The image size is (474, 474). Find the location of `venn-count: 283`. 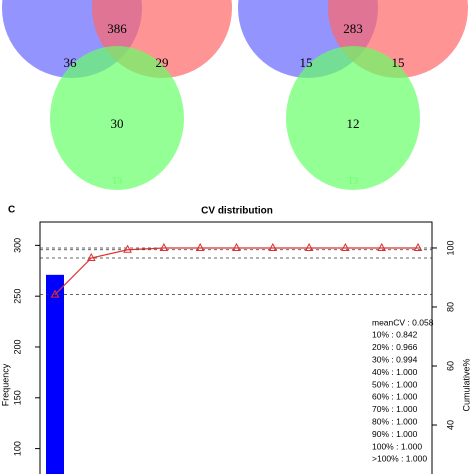

venn-count: 283 is located at coordinates (353, 28).